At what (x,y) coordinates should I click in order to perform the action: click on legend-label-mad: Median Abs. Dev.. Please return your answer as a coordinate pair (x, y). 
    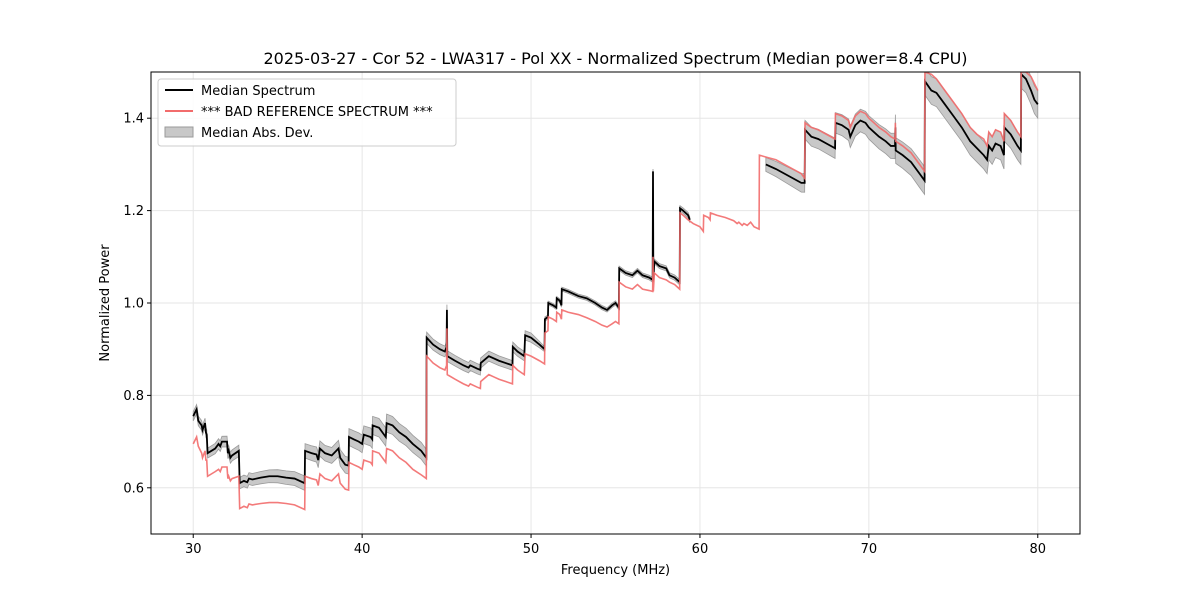
    Looking at the image, I should click on (257, 133).